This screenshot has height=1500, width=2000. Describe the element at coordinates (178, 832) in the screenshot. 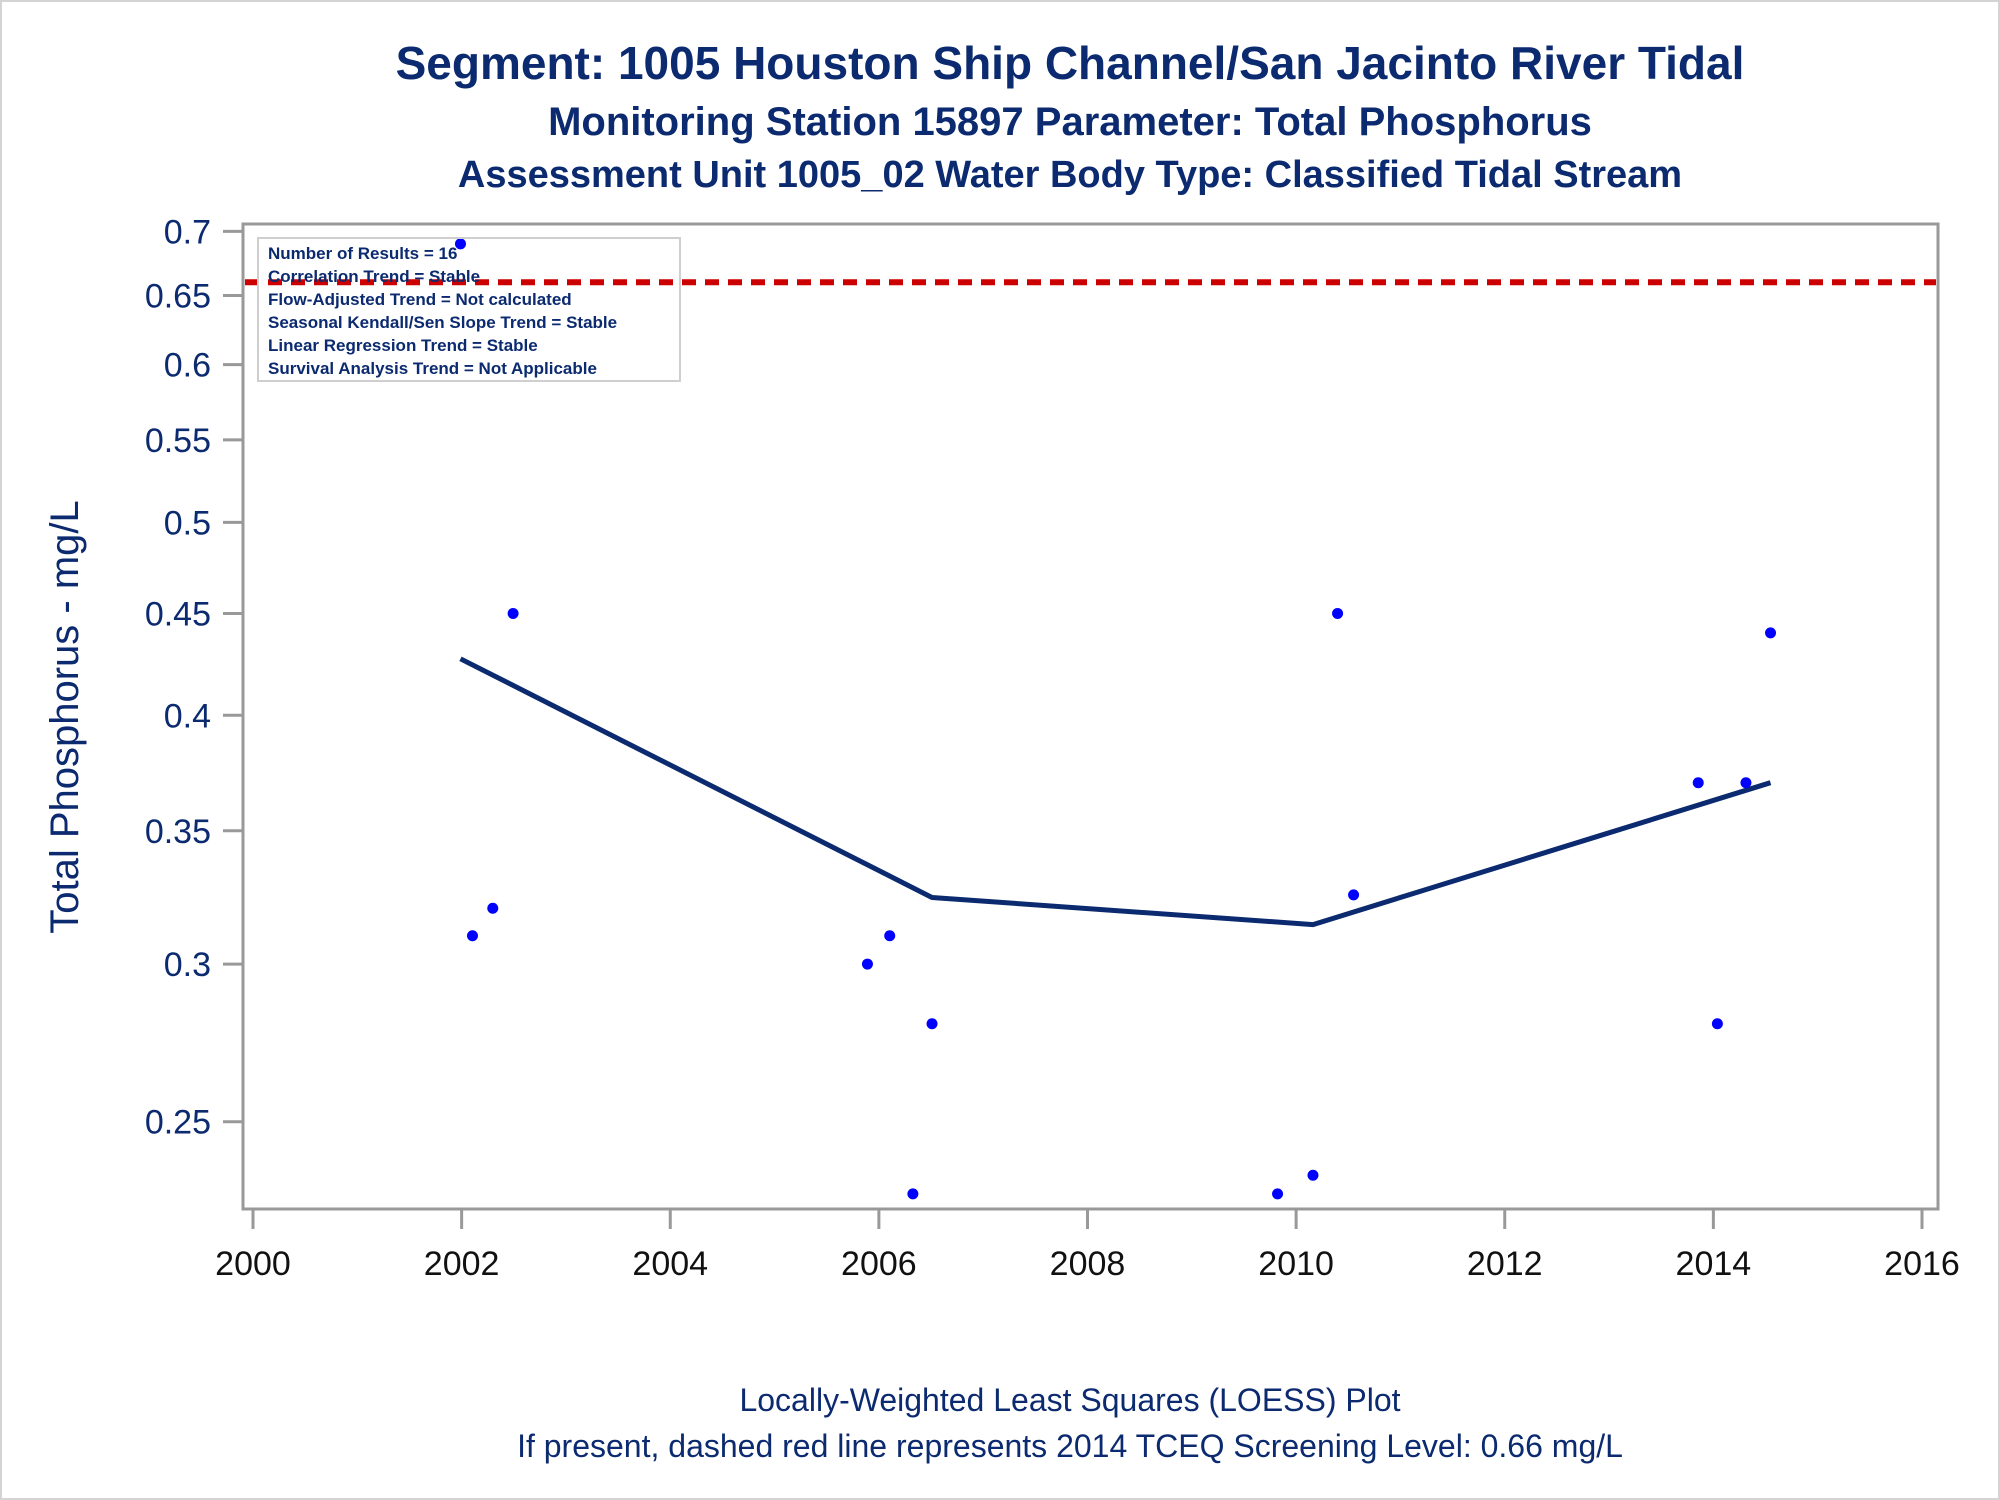

I see `y-tick-label: 0.35` at that location.